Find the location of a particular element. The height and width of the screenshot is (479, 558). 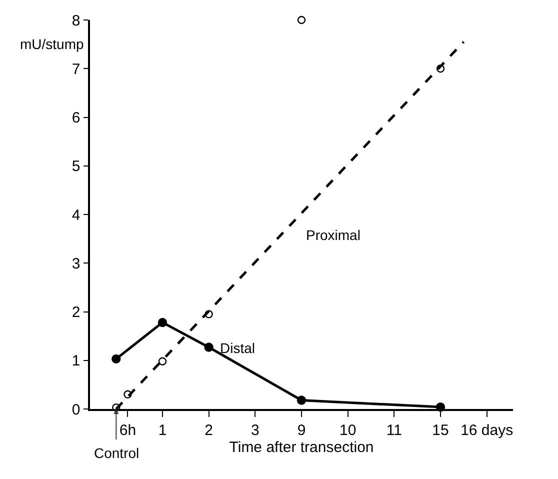

x-tick-label: 1 is located at coordinates (162, 430).